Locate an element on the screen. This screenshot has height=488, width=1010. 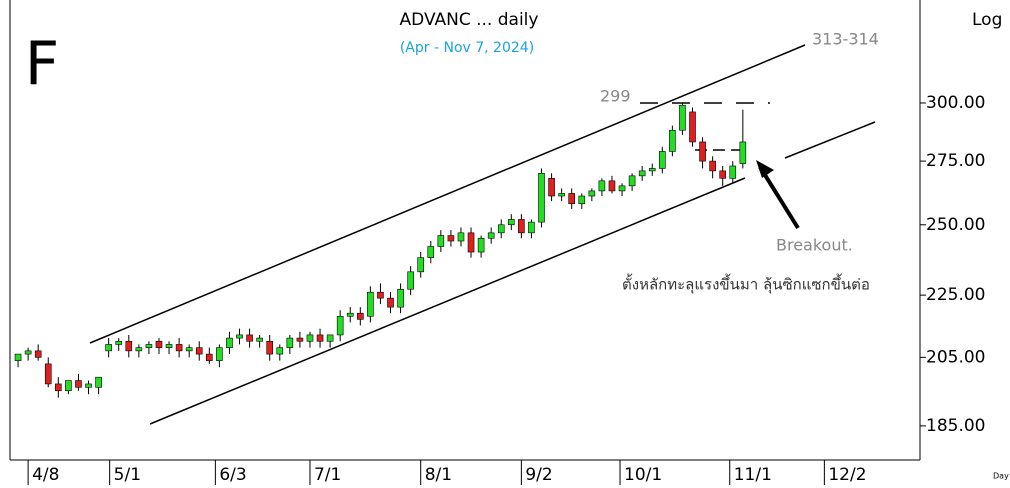
projection-line is located at coordinates (830, 140).